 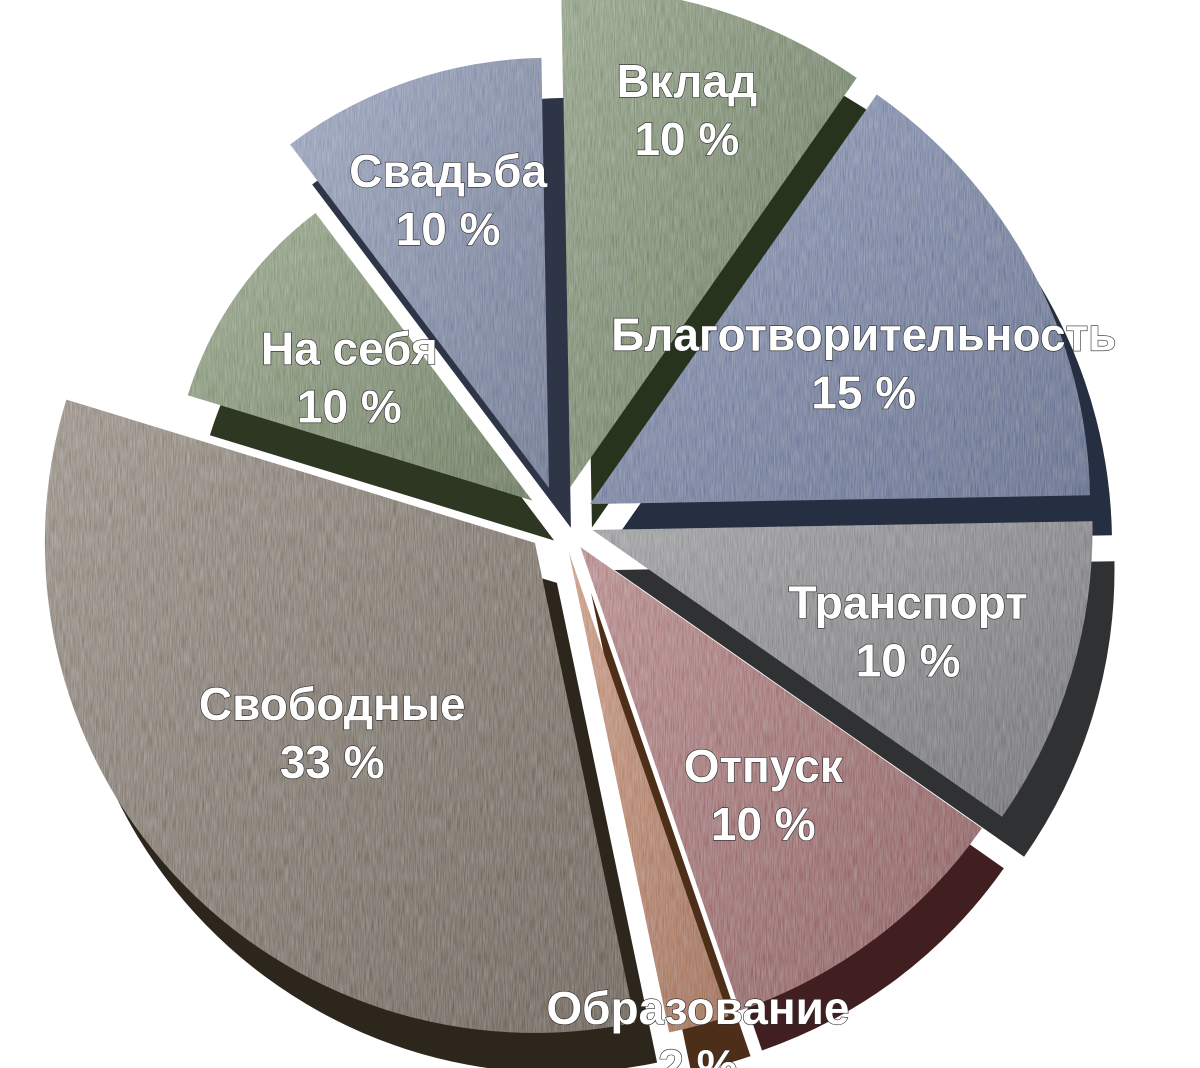 What do you see at coordinates (863, 335) in the screenshot?
I see `slice-label-2: Благотворительность` at bounding box center [863, 335].